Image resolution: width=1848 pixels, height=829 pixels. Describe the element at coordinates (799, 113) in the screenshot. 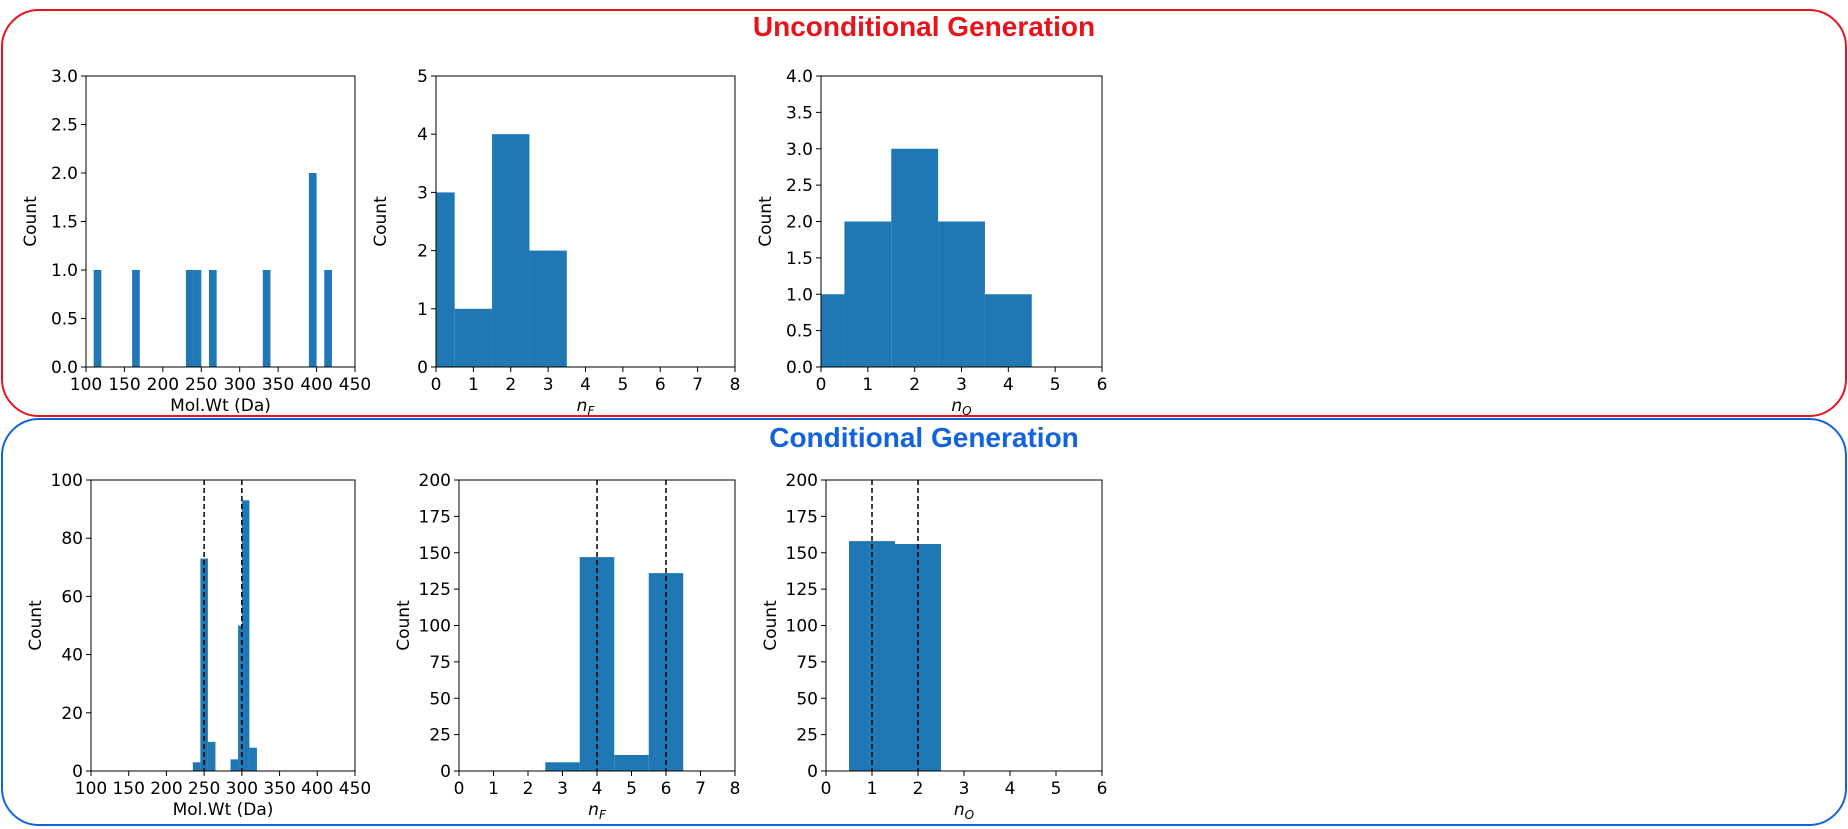

I see `y-tick-label-c2-7: 3.5` at that location.